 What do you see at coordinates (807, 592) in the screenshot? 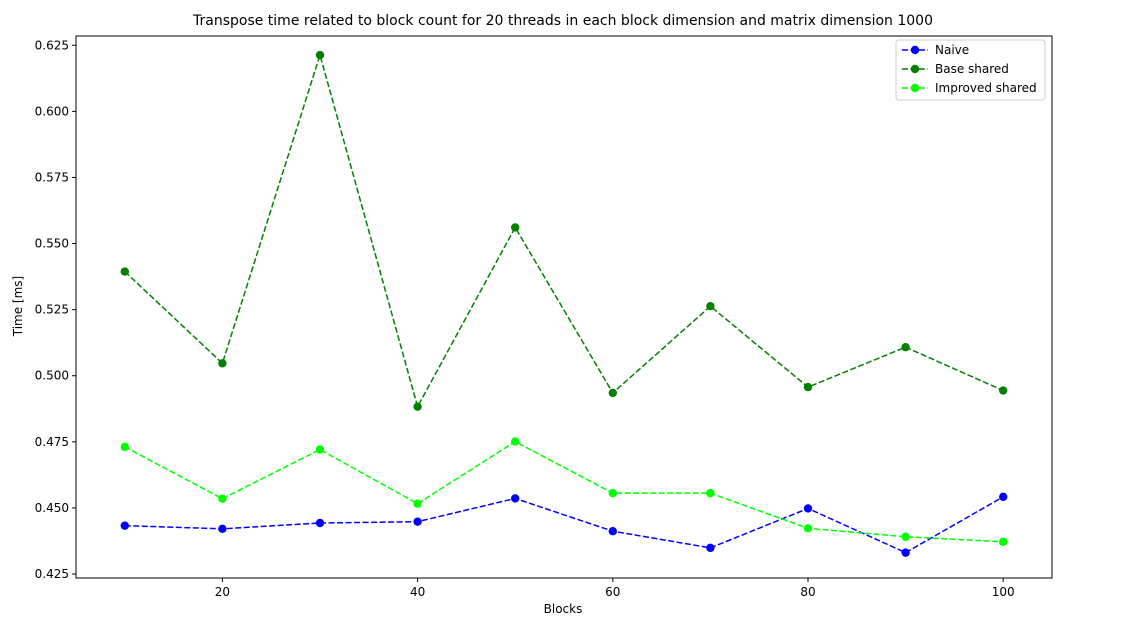
I see `x-tick-label: 80` at bounding box center [807, 592].